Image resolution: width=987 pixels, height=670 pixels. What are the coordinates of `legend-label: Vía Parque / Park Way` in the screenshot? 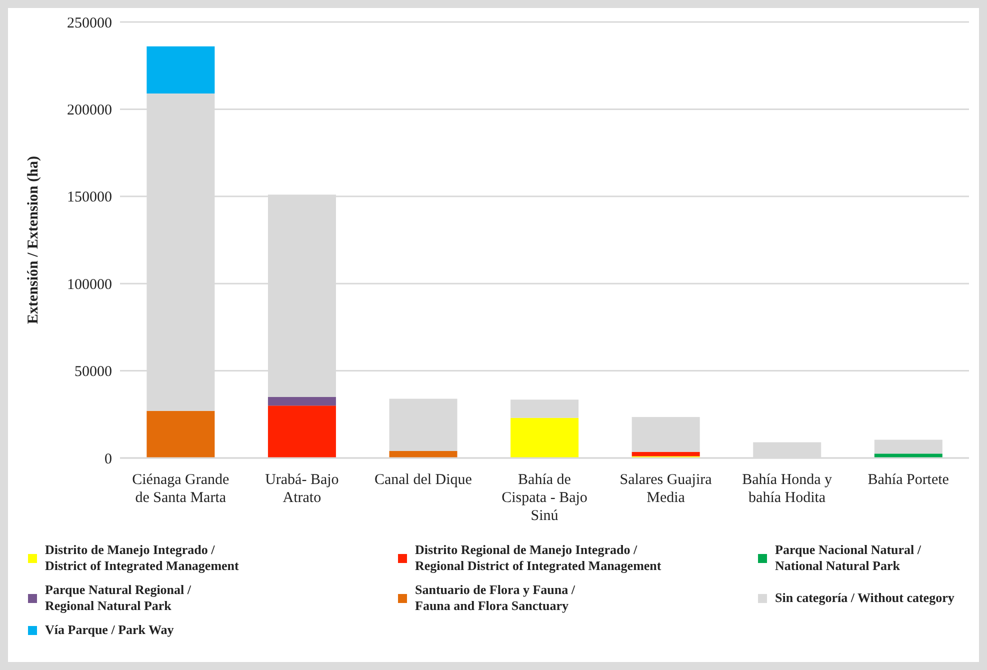 It's located at (109, 630).